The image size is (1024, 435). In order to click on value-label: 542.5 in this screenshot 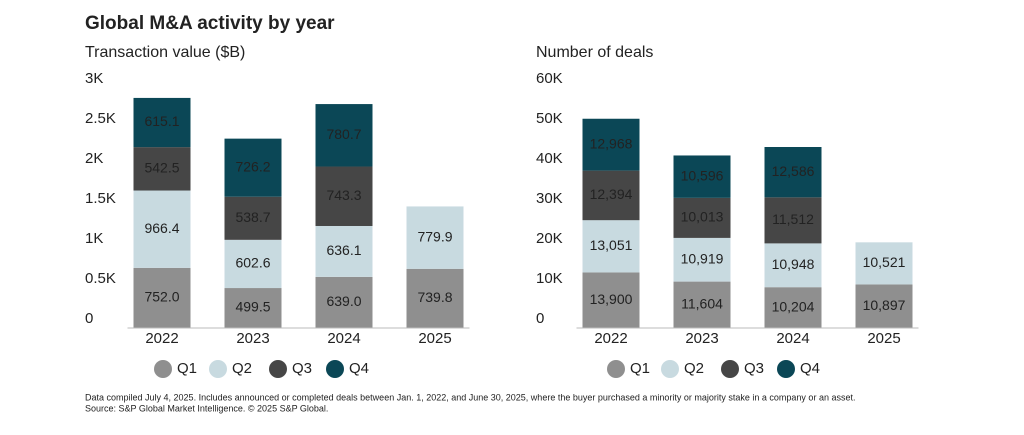, I will do `click(161, 168)`.